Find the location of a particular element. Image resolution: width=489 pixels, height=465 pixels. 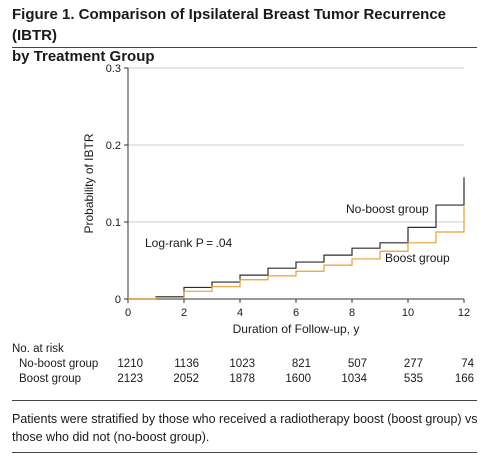

risk-value-boost: 1878 is located at coordinates (242, 379).